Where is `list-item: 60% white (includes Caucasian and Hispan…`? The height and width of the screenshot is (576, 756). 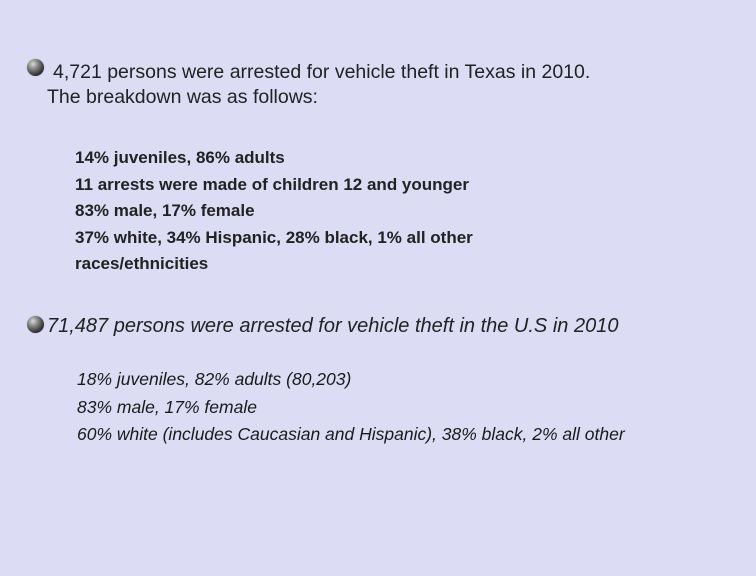
list-item: 60% white (includes Caucasian and Hispan… is located at coordinates (351, 434).